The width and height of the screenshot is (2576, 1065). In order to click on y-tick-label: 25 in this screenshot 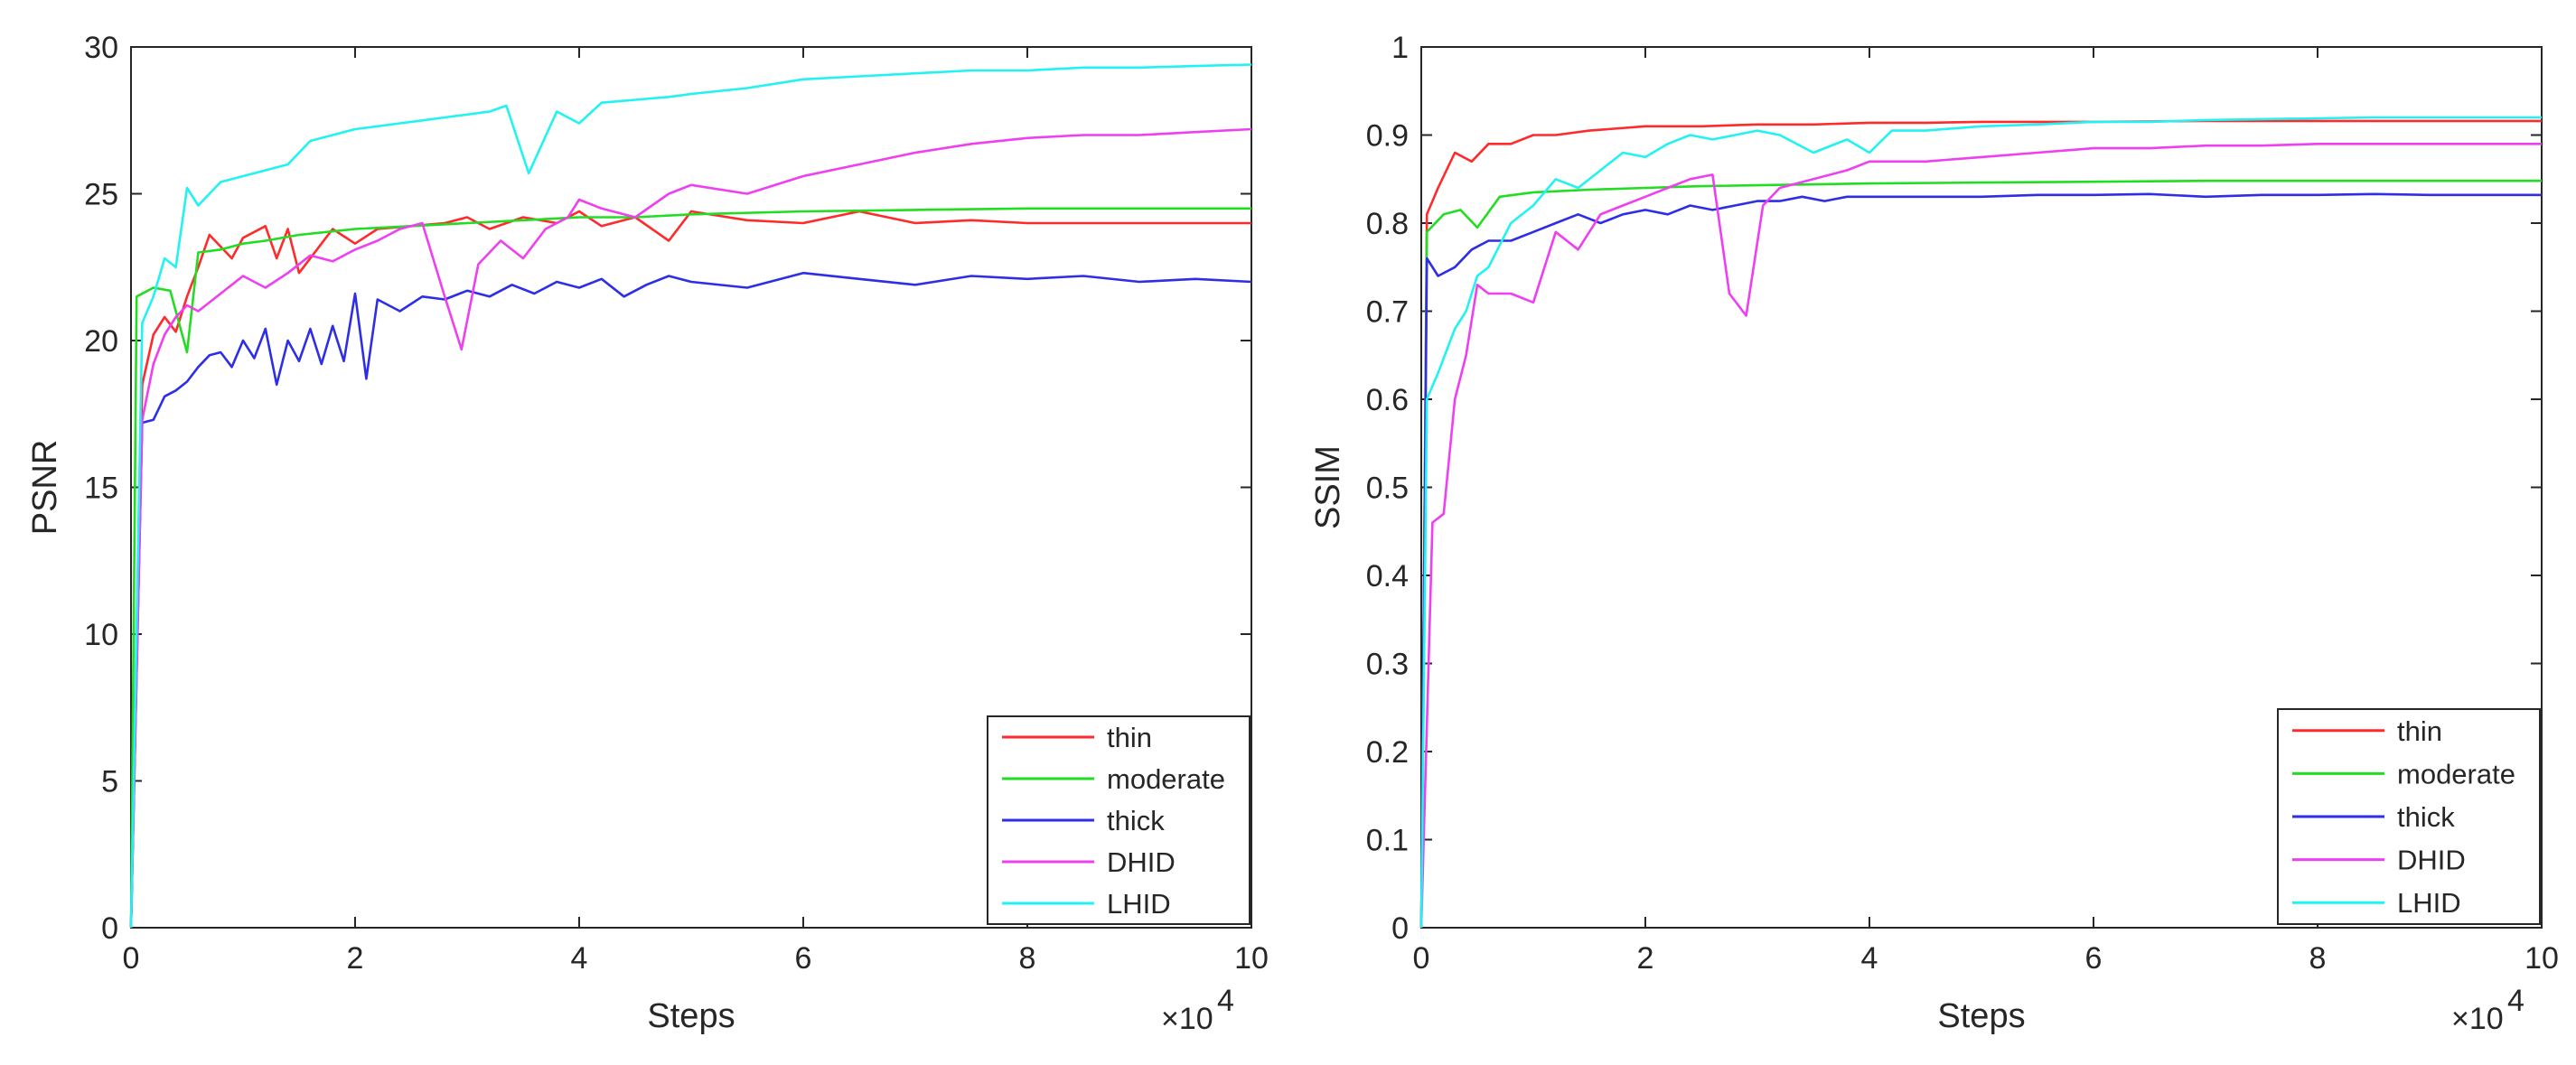, I will do `click(101, 195)`.